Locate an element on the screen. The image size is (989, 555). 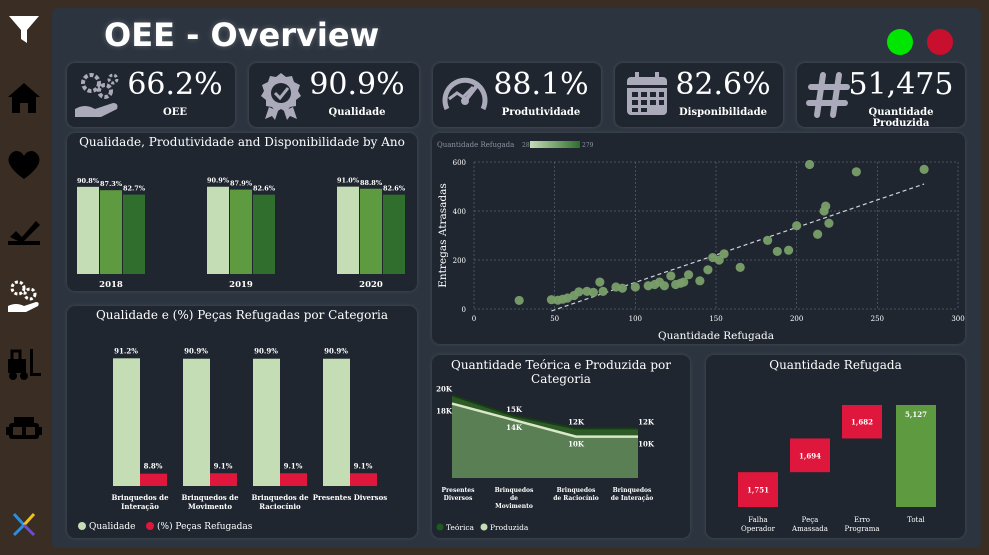
vr-headset-icon is located at coordinates (24, 430).